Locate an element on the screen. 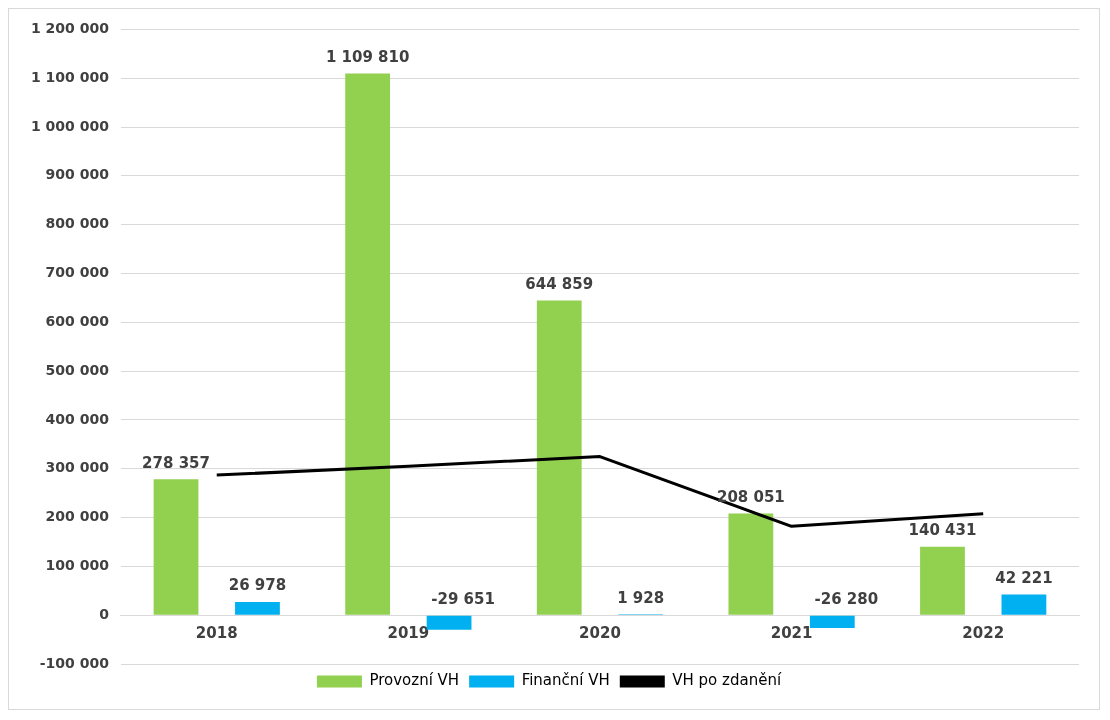 The width and height of the screenshot is (1110, 720). y-tick-label: 1 200 000 is located at coordinates (70, 28).